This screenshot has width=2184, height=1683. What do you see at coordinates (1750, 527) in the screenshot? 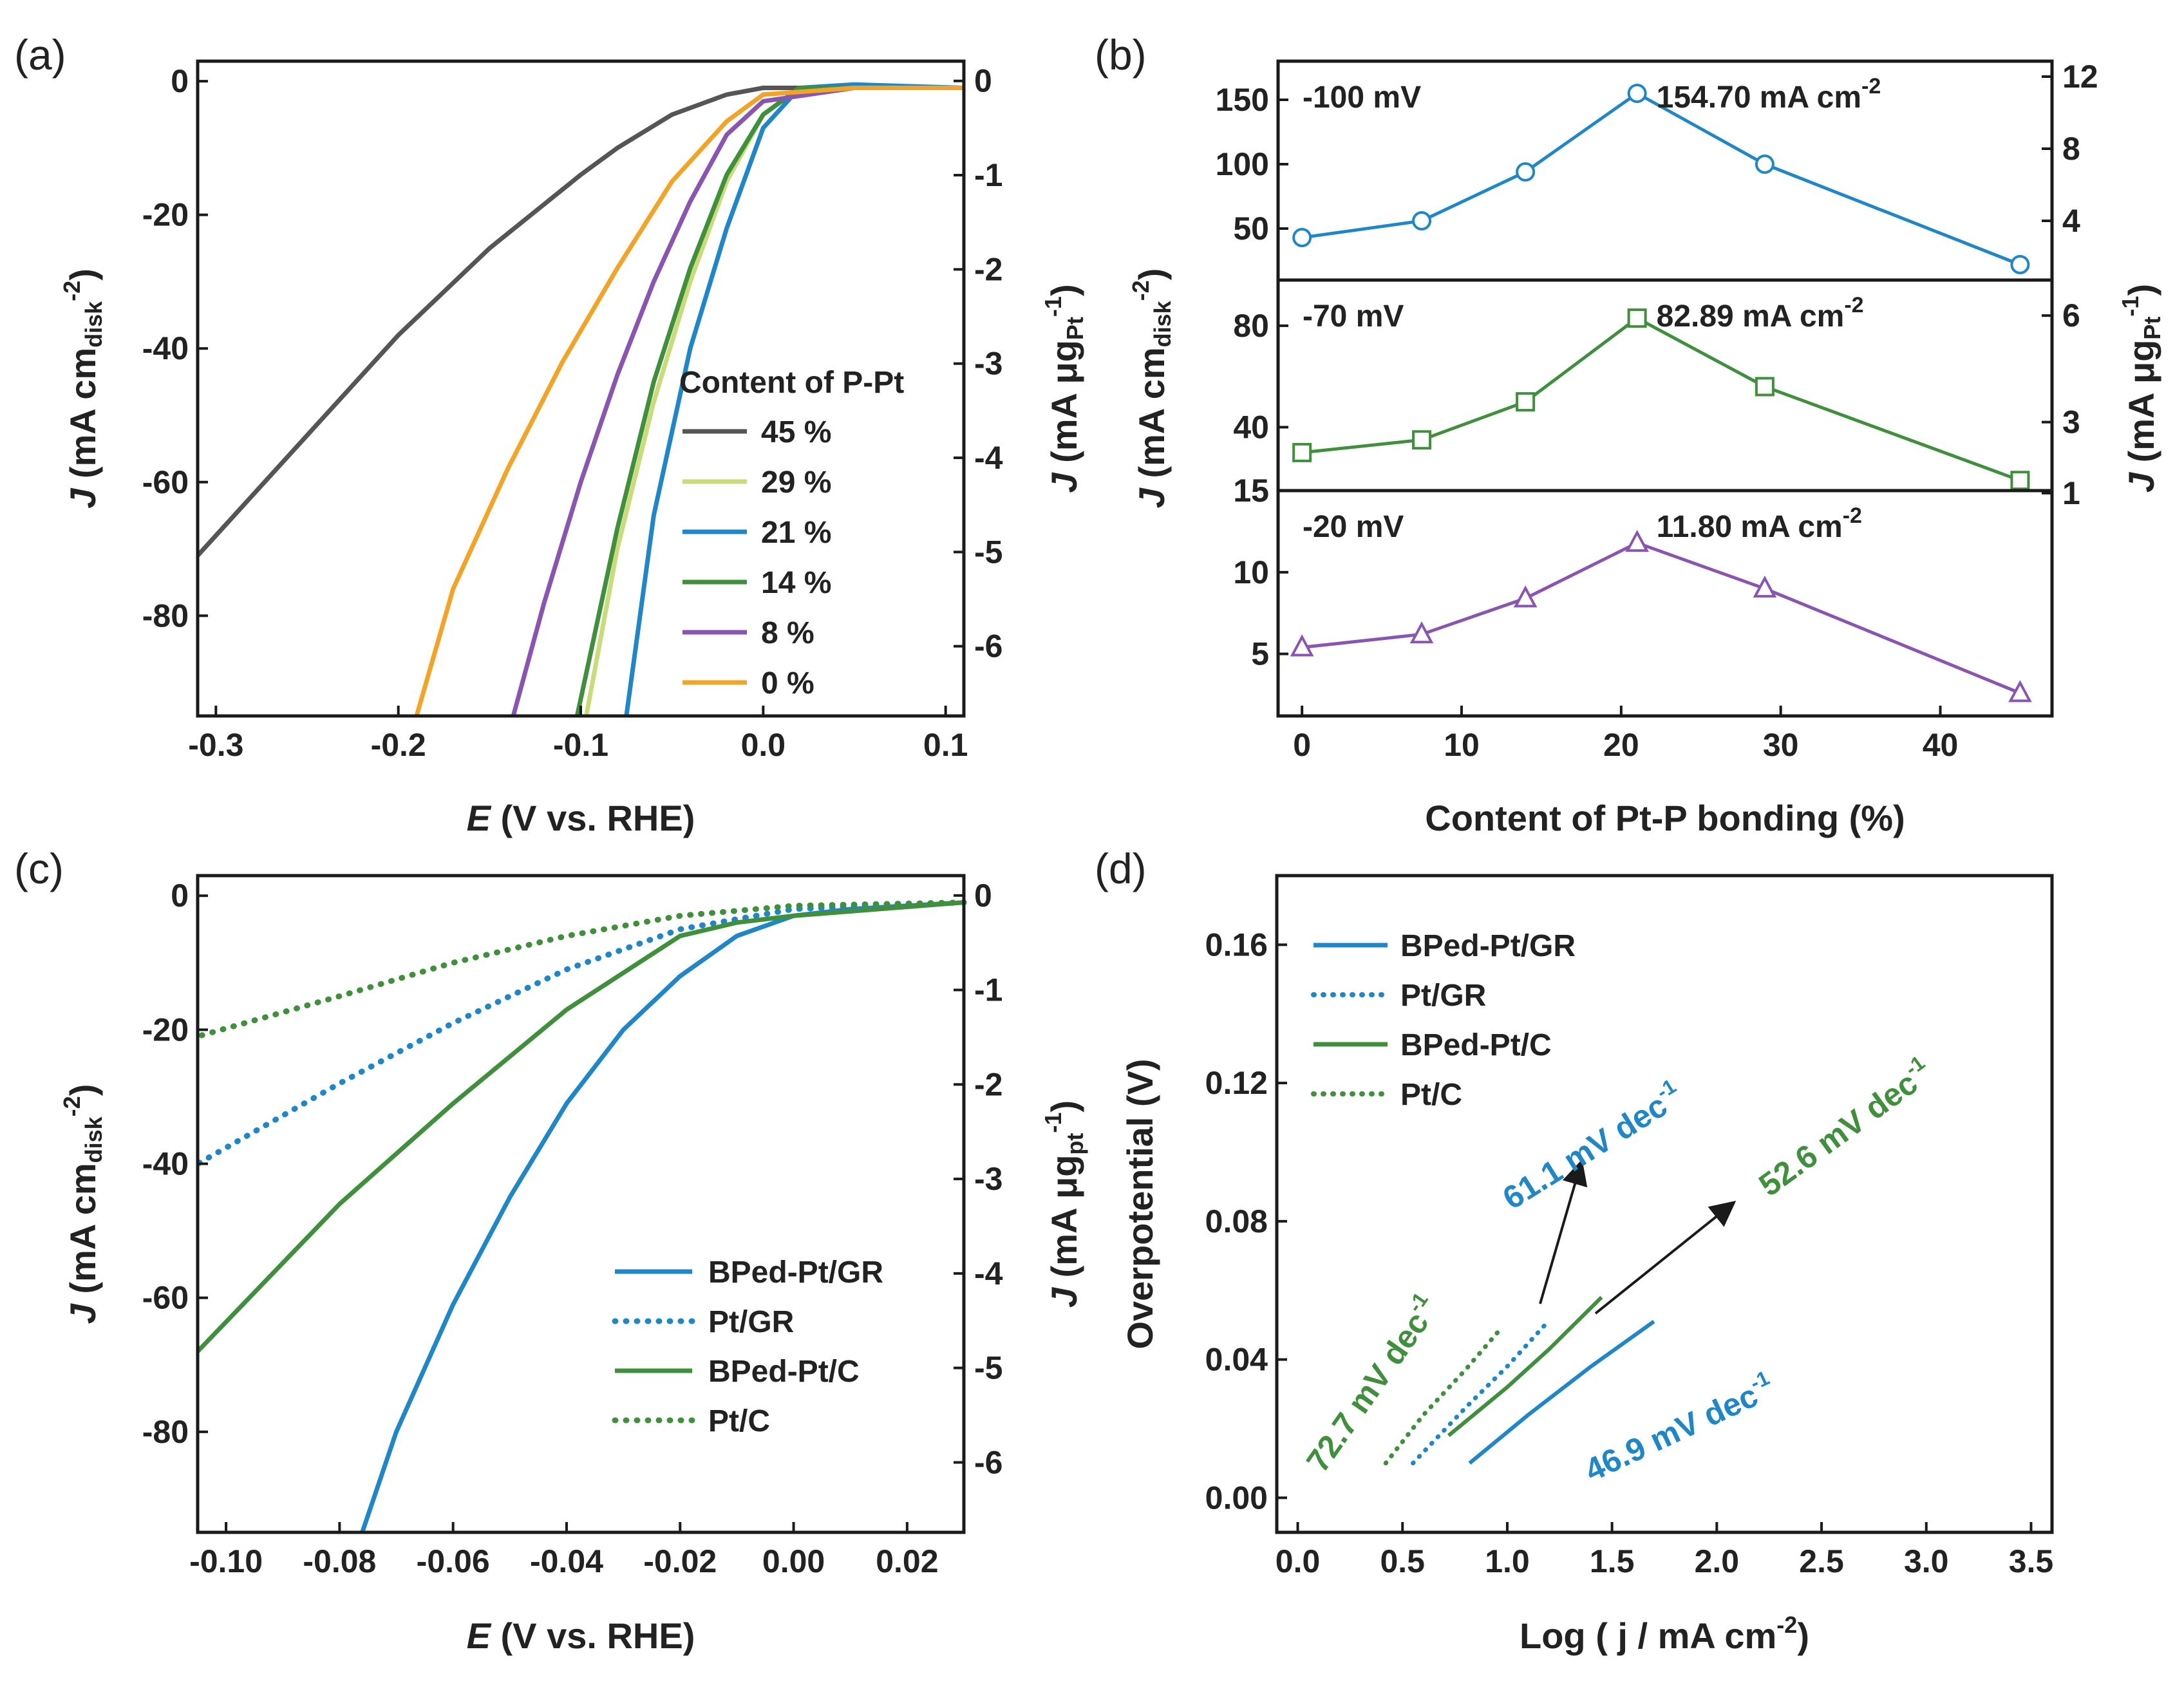
I see `b-annotation-text: 11.80 mA cm` at bounding box center [1750, 527].